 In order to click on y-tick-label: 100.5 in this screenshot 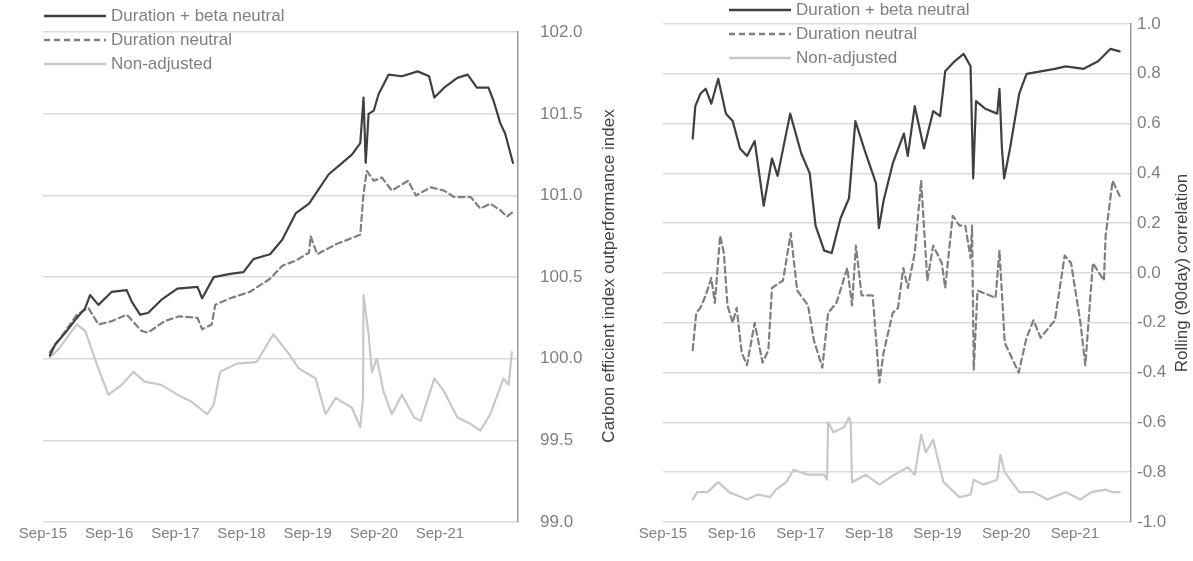, I will do `click(561, 276)`.